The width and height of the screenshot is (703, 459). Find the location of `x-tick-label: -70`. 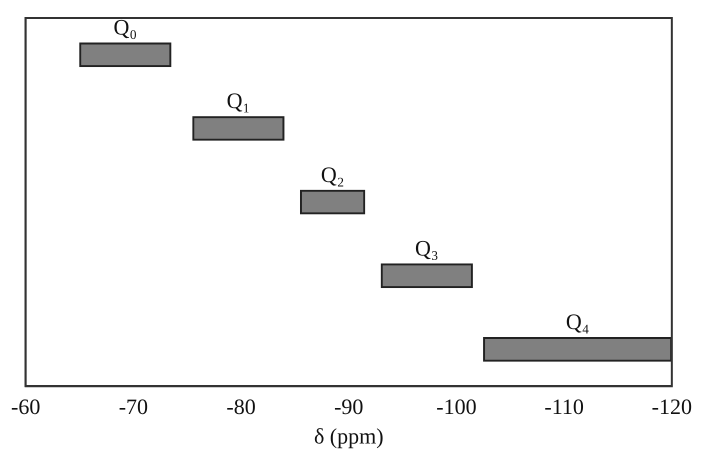

x-tick-label: -70 is located at coordinates (133, 407).